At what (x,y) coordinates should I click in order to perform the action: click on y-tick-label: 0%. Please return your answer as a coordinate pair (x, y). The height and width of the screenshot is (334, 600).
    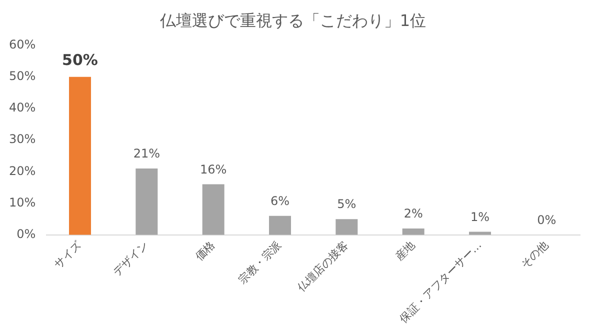
    Looking at the image, I should click on (26, 234).